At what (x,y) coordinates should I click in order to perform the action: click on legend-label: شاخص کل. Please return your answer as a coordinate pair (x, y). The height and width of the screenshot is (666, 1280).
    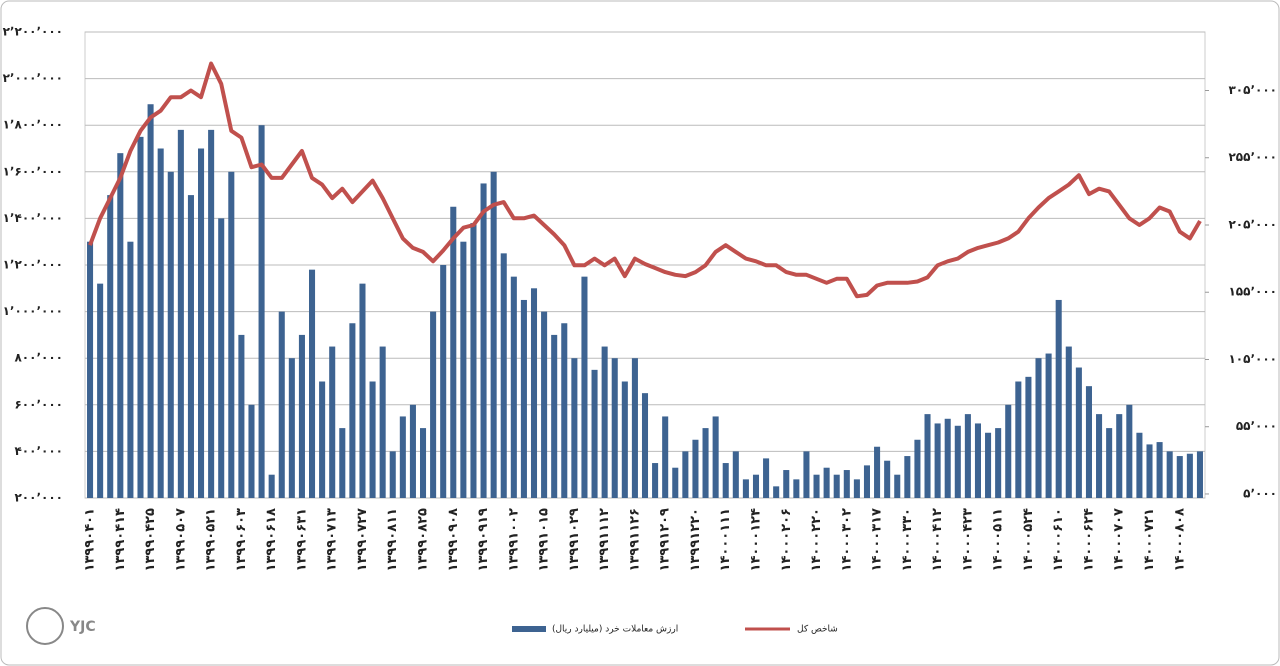
    Looking at the image, I should click on (817, 630).